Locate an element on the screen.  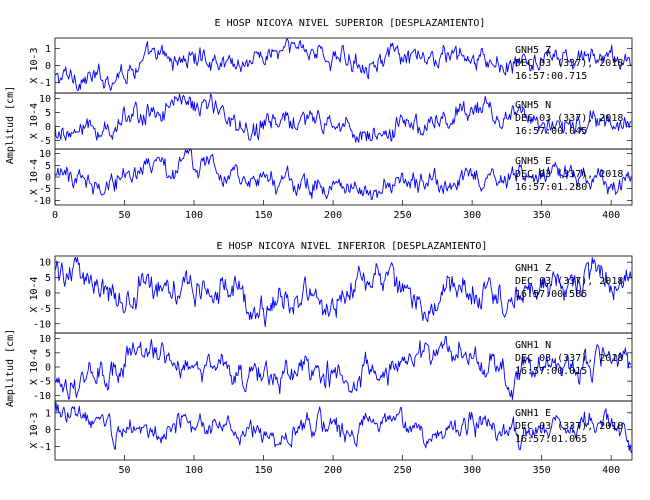
bottom-x-axis: 50 100 150 200 250 300 350 400 is located at coordinates (369, 465).